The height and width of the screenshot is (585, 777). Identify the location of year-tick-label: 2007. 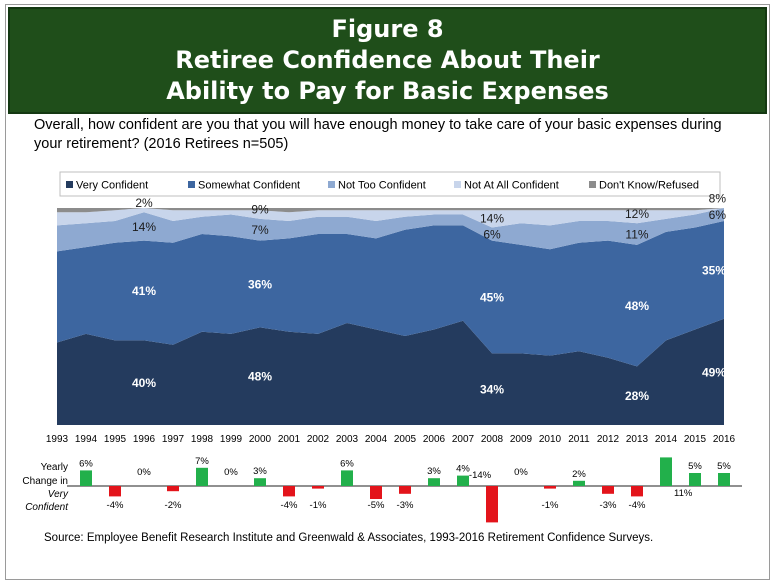
(463, 439).